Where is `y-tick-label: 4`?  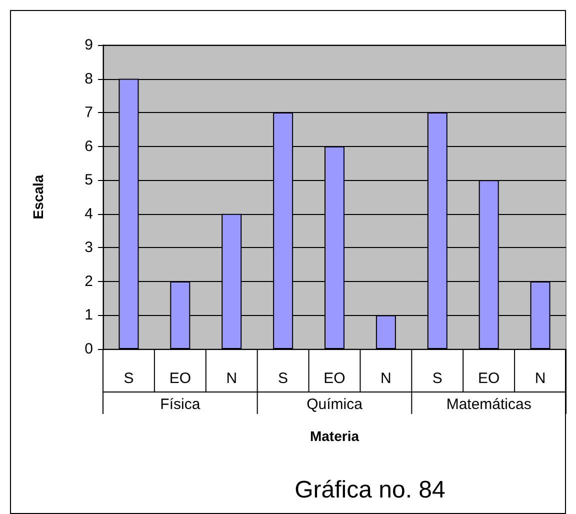
y-tick-label: 4 is located at coordinates (88, 213).